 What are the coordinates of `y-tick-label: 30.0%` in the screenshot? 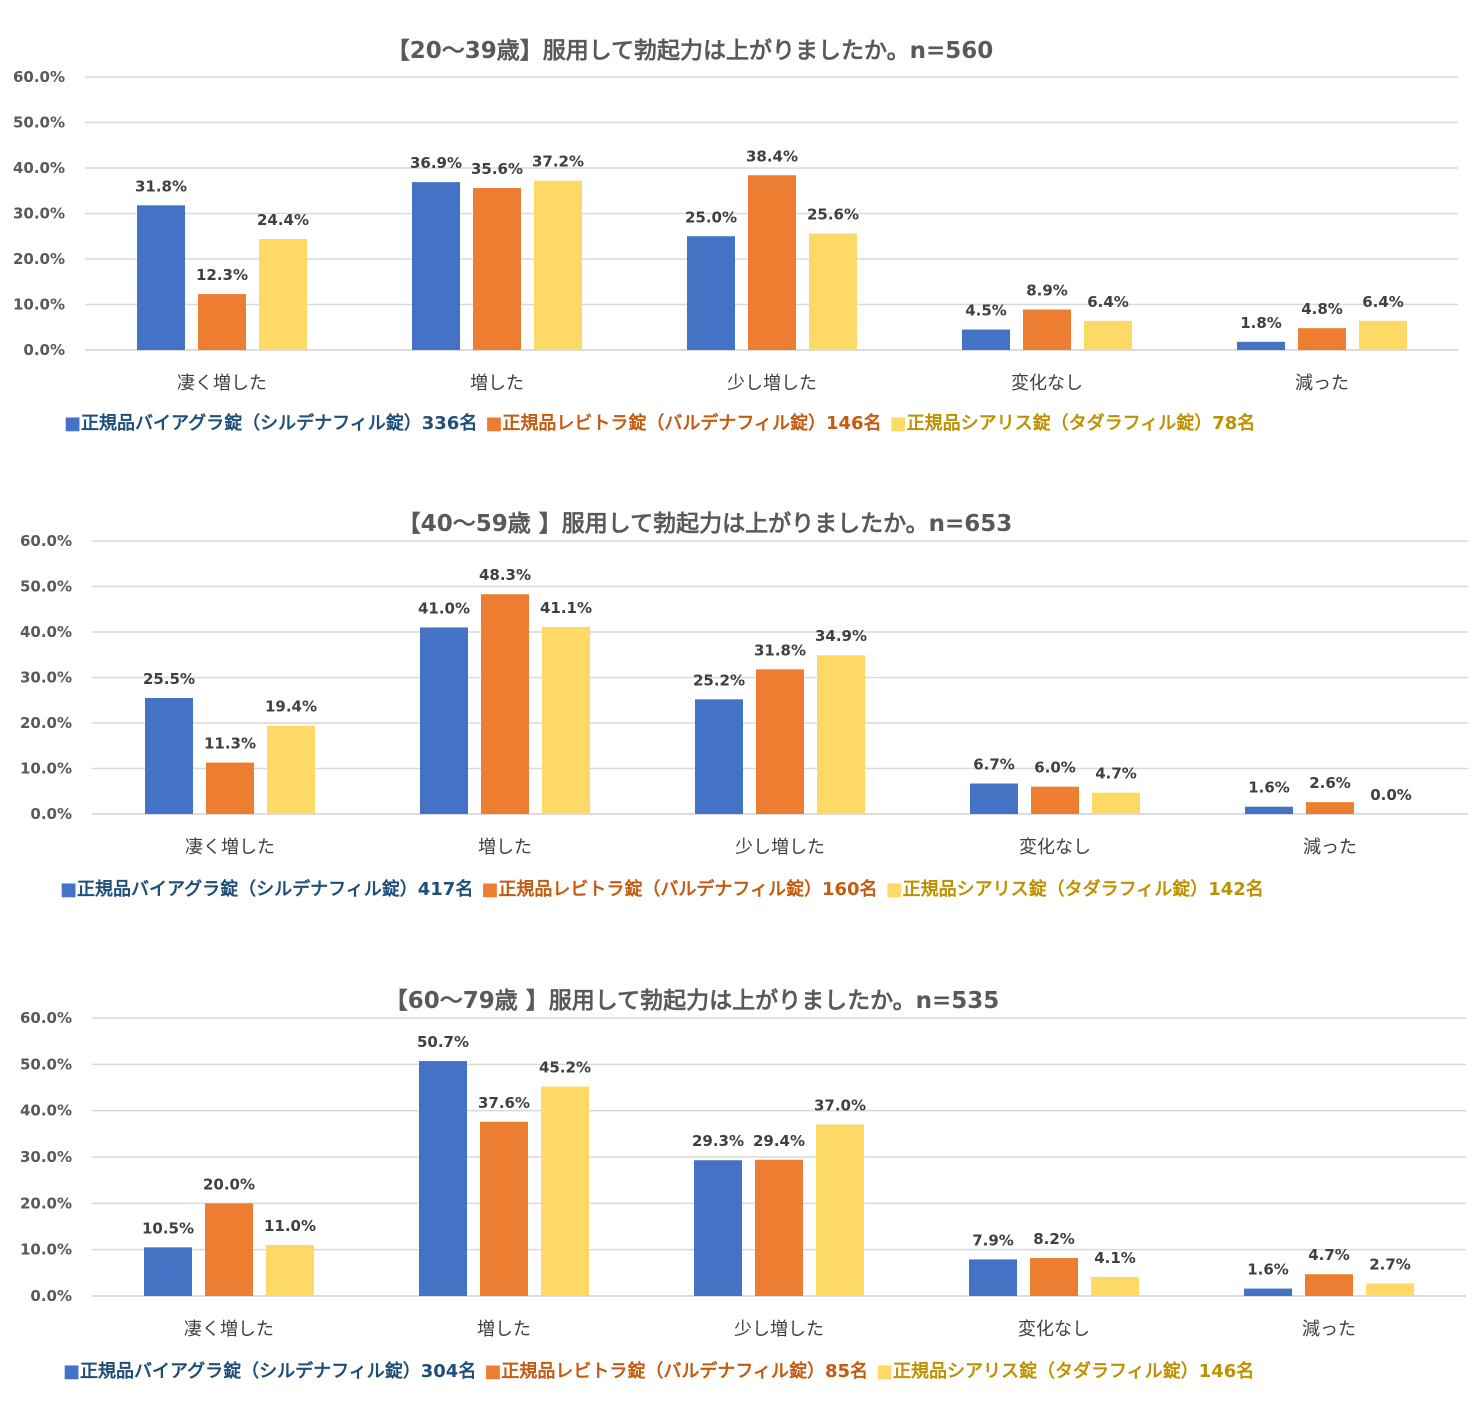 It's located at (39, 214).